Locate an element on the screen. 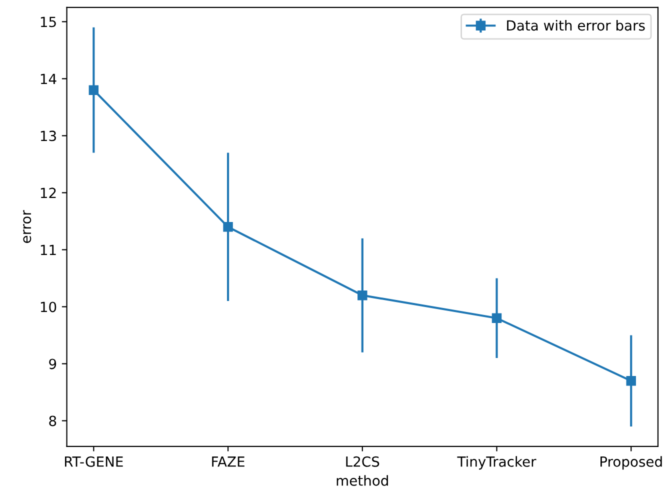 This screenshot has width=668, height=496. x-tick-label: RT-GENE is located at coordinates (93, 461).